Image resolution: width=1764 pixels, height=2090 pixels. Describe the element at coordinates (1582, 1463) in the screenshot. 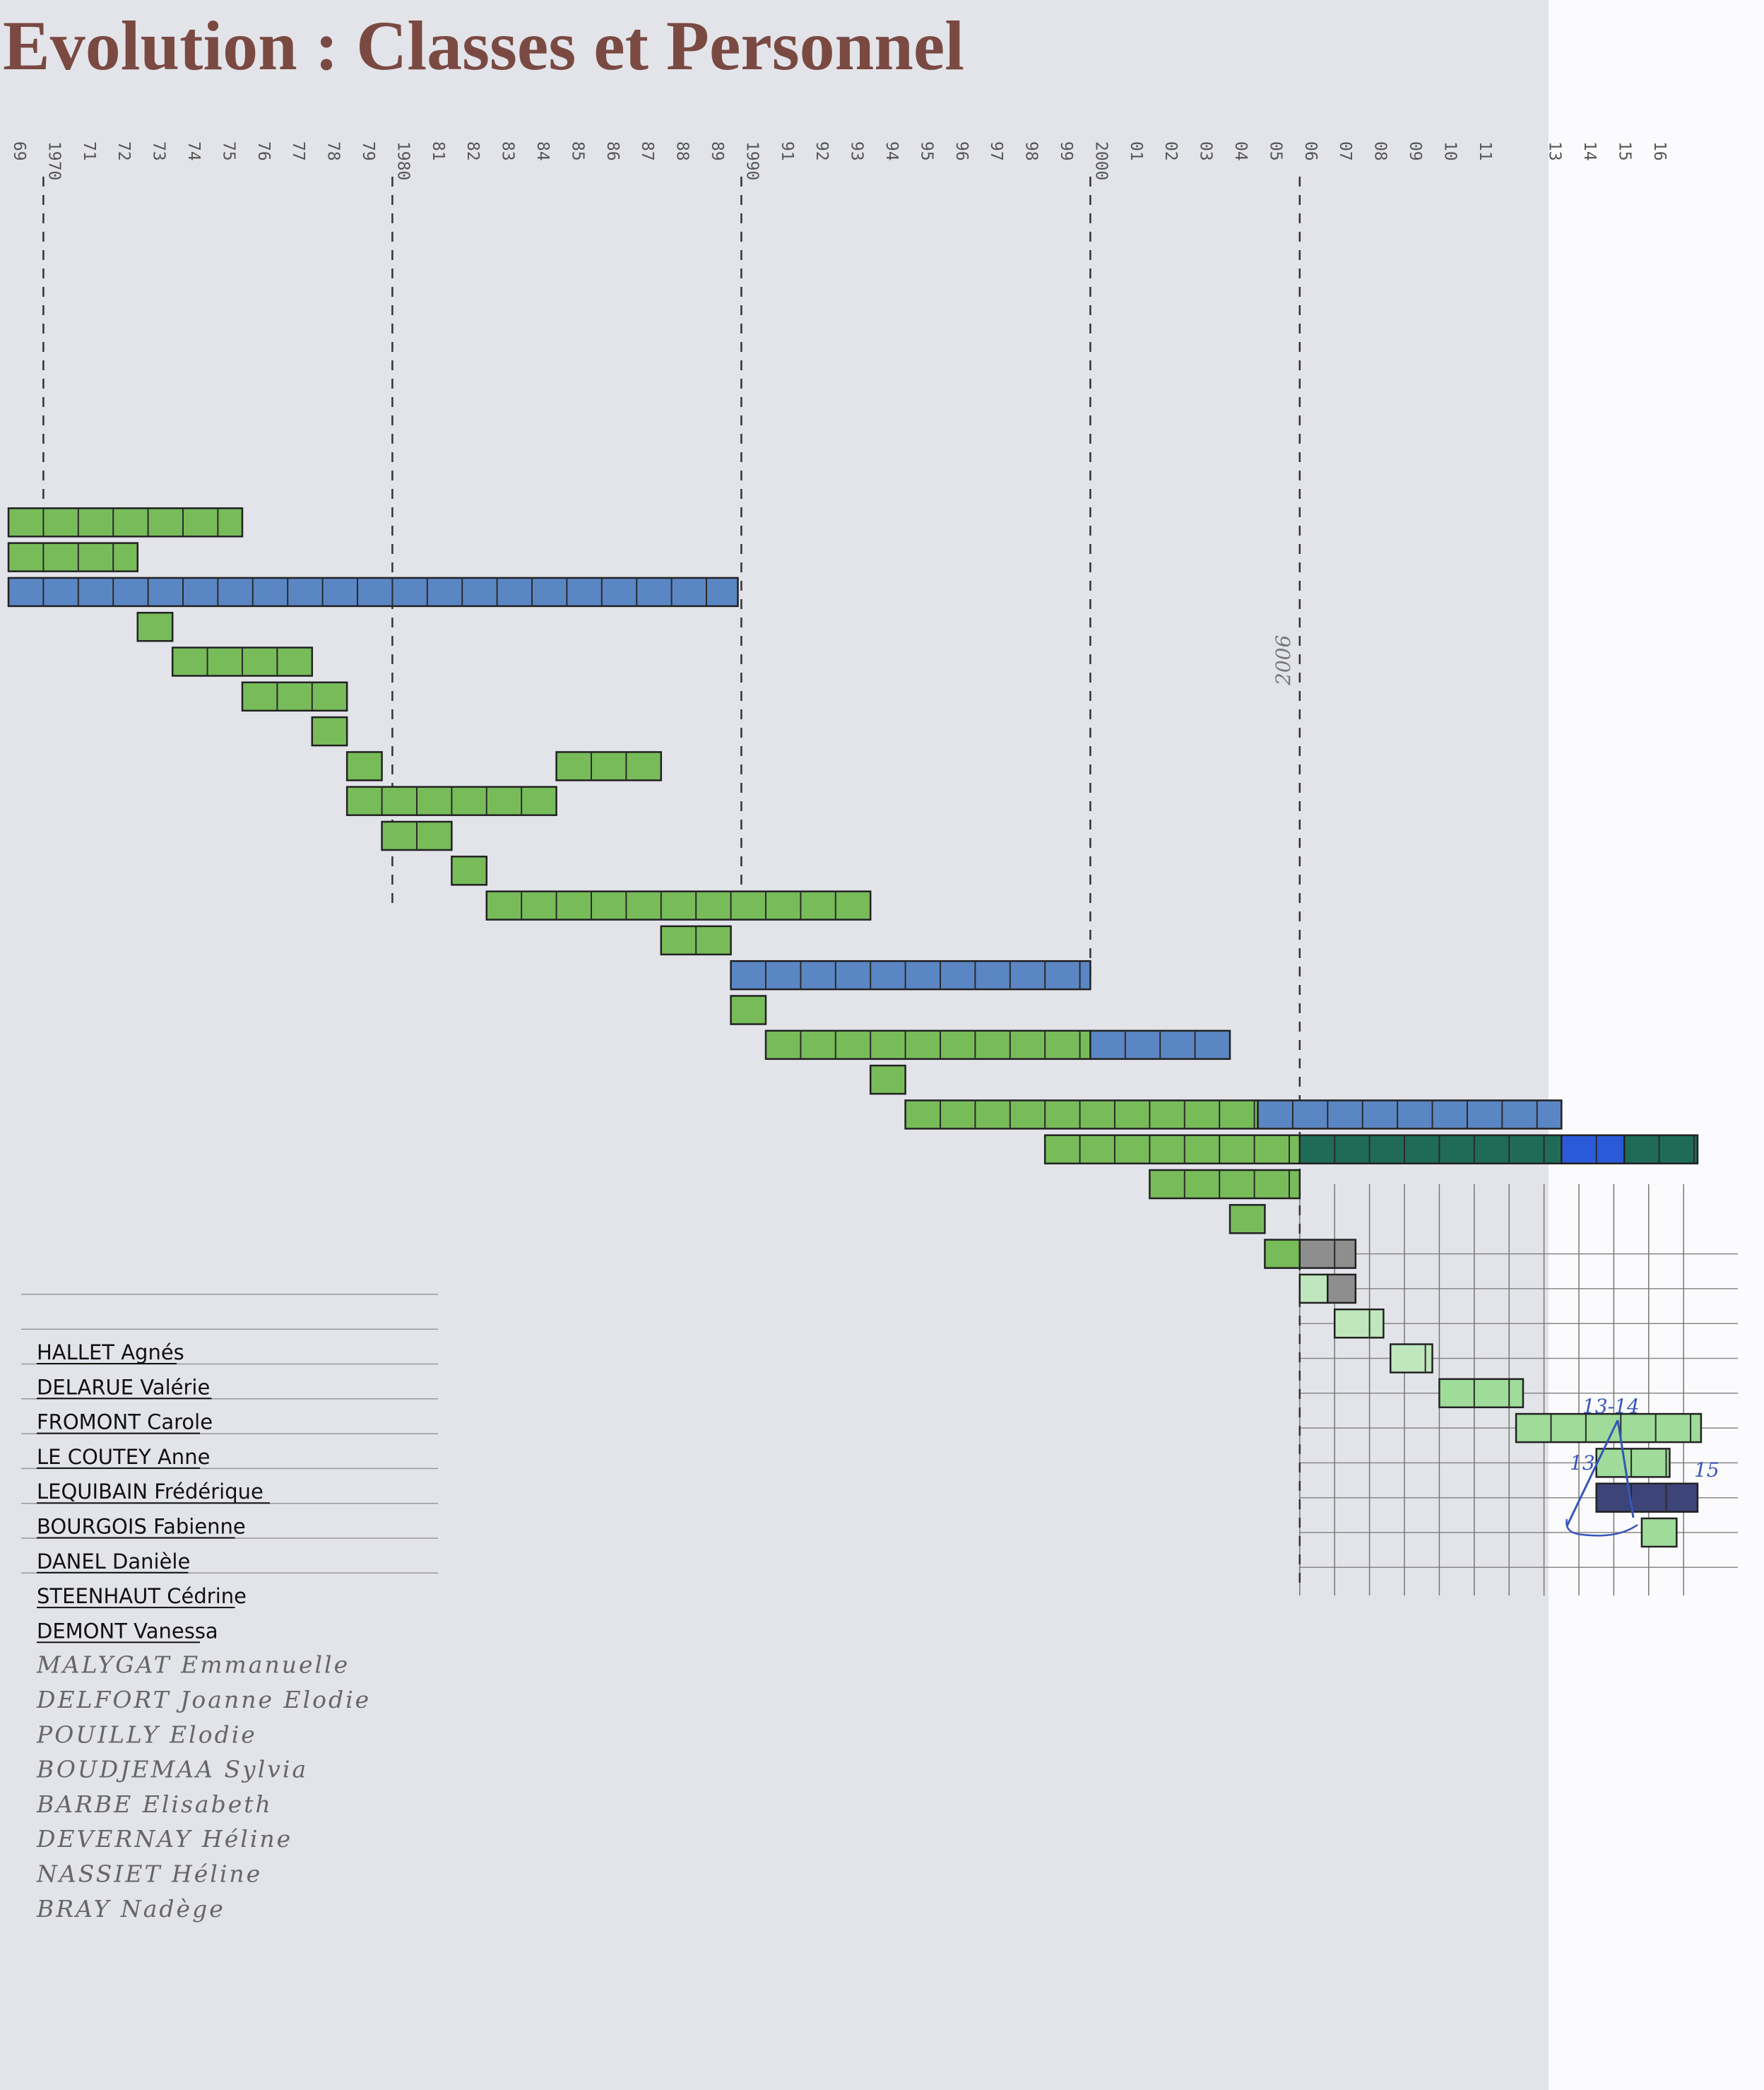

I see `annotation-label: 13` at that location.